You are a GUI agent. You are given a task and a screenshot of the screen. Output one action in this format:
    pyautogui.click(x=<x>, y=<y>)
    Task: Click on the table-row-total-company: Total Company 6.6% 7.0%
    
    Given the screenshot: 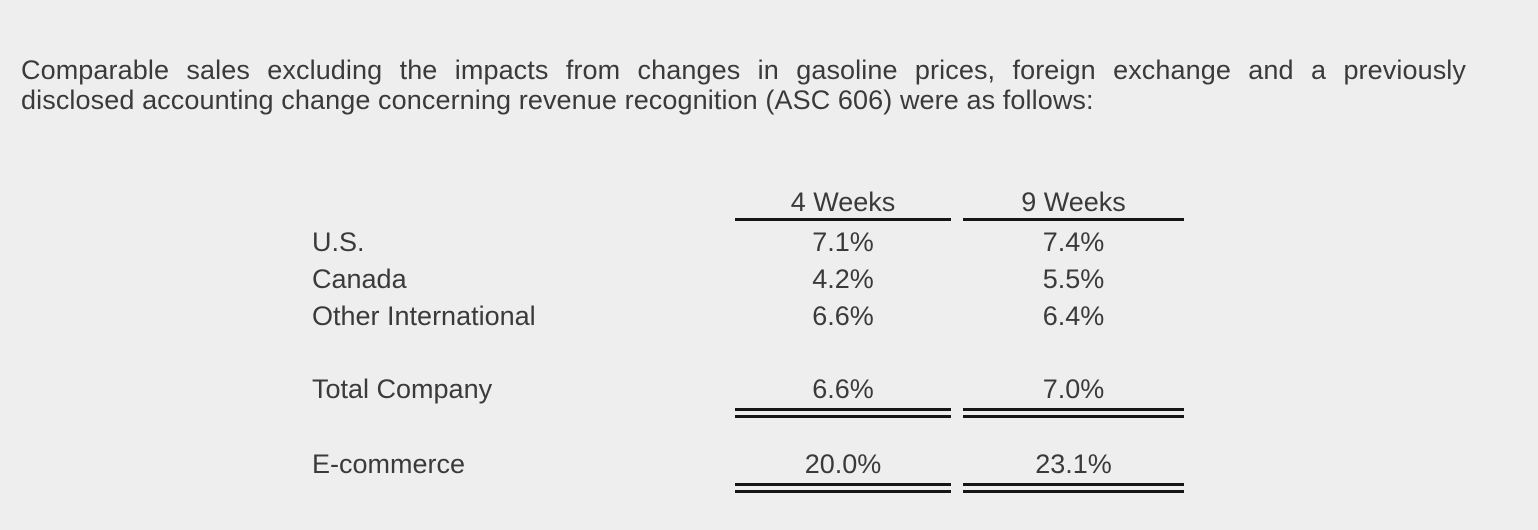 What is the action you would take?
    pyautogui.click(x=752, y=396)
    